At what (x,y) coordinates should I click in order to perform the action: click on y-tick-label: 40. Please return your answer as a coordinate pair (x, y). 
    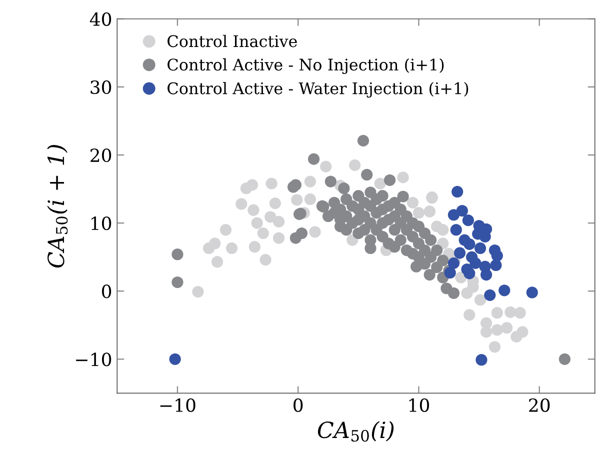
    Looking at the image, I should click on (101, 19).